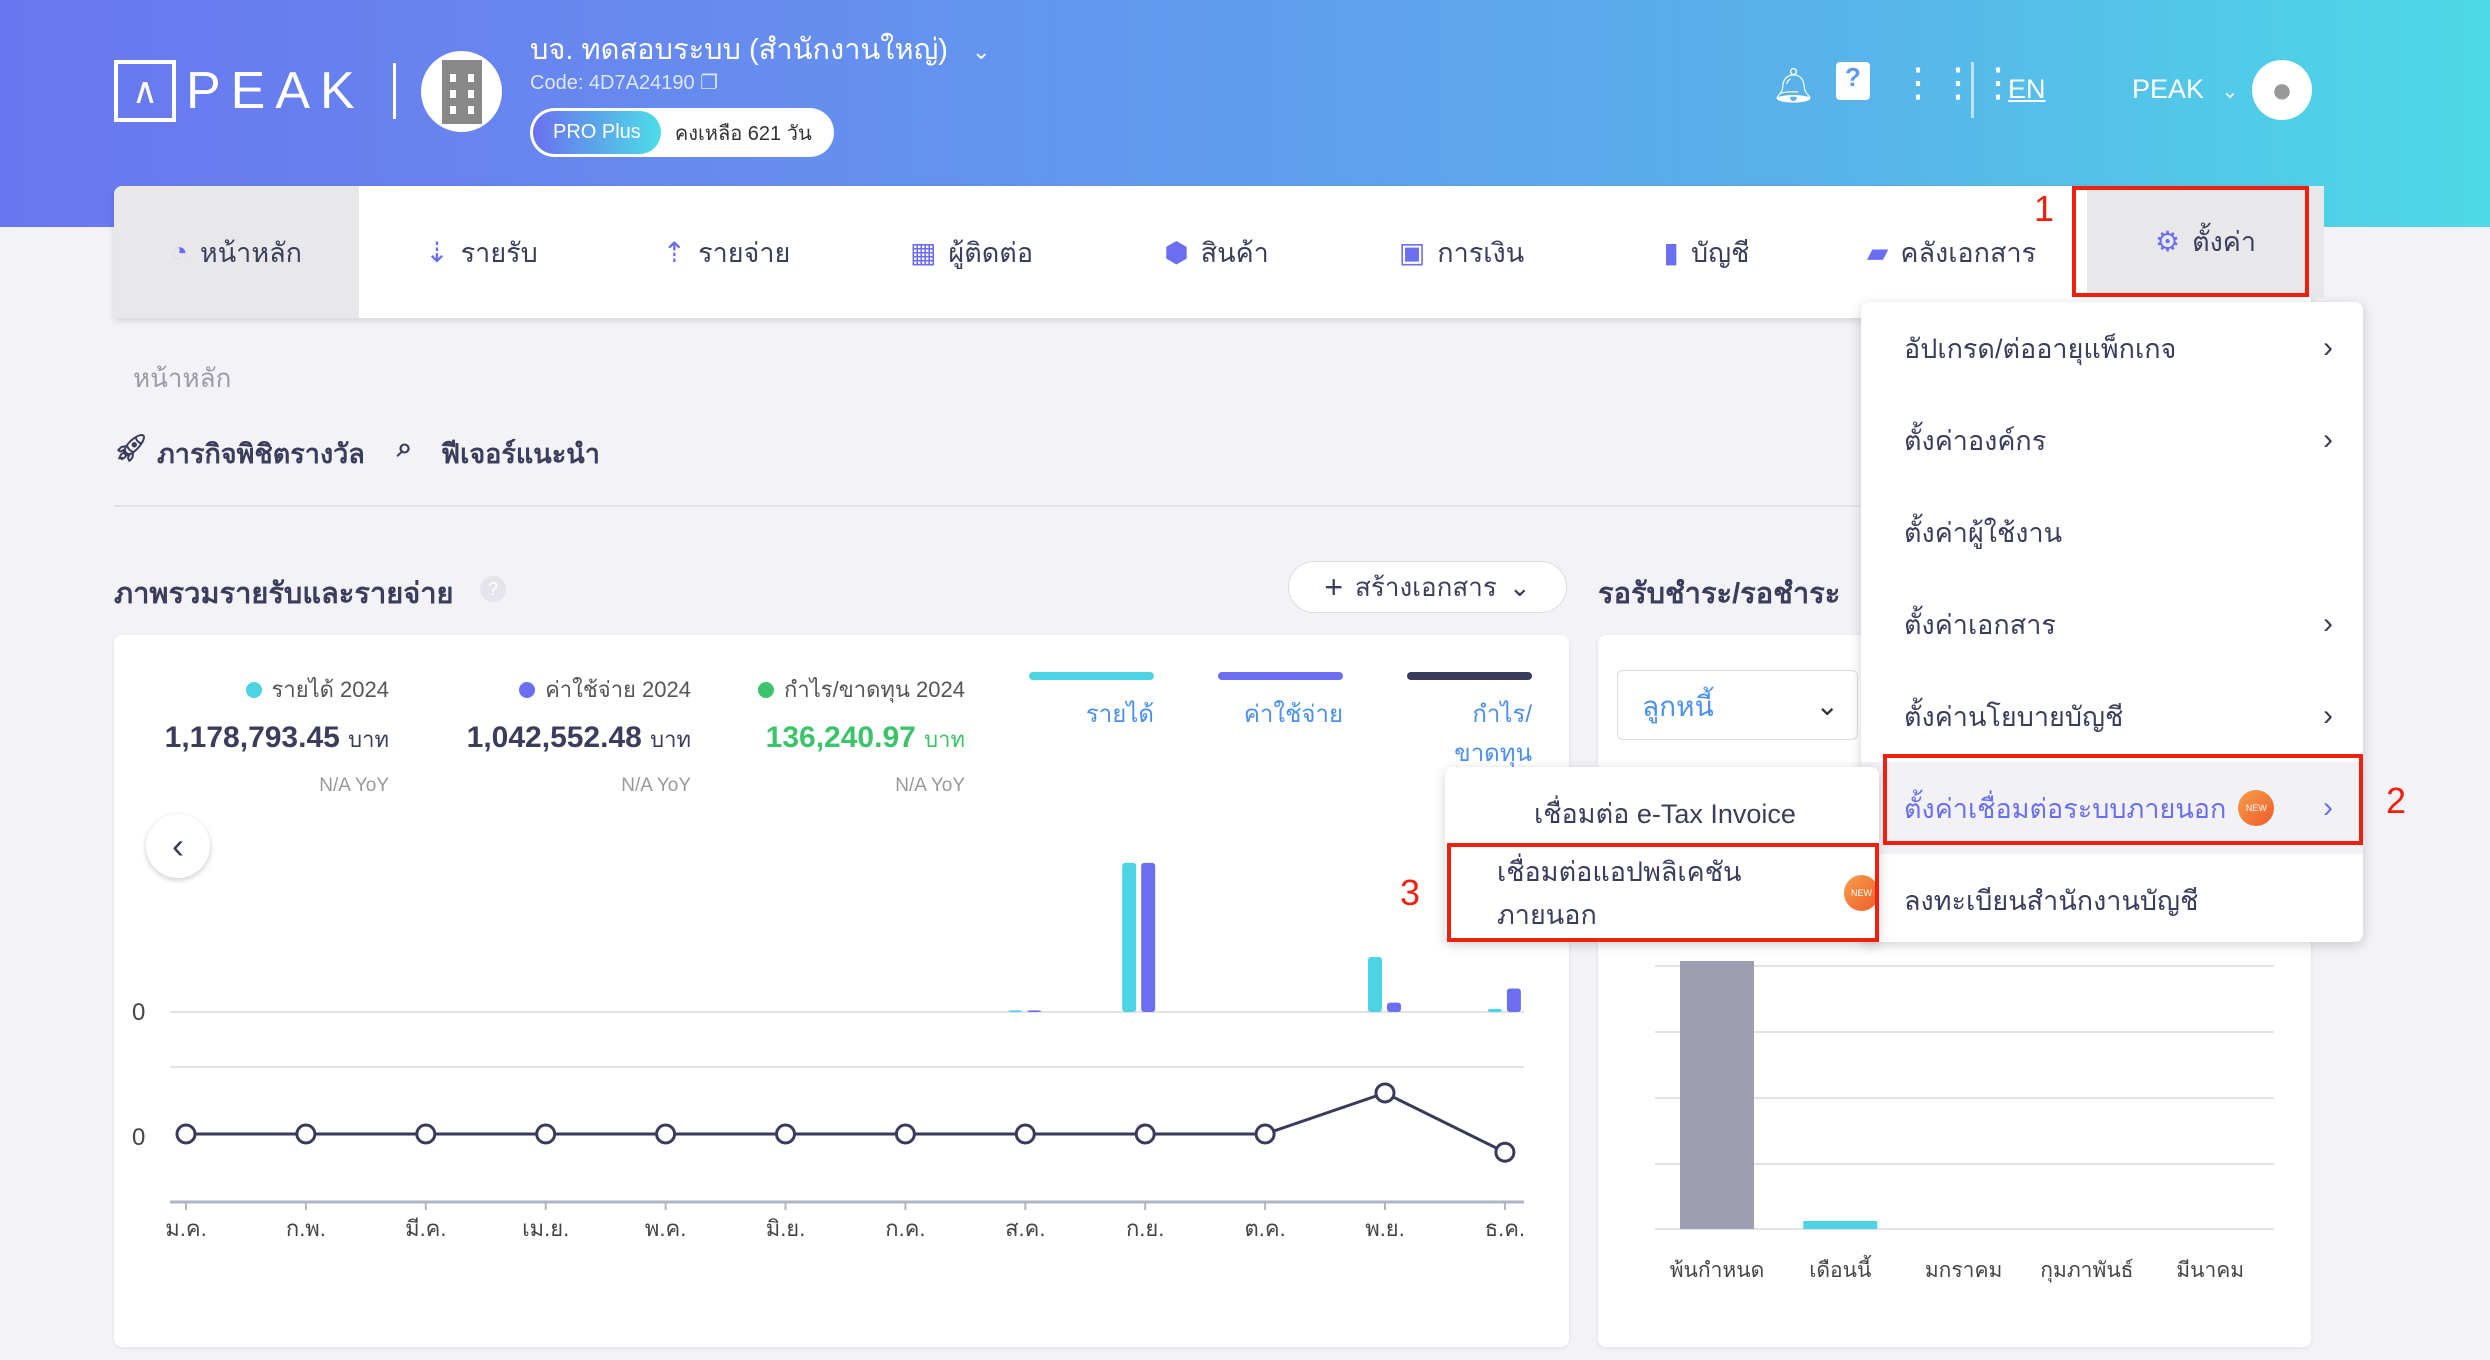 The width and height of the screenshot is (2490, 1360). I want to click on chart-prev-button: ‹, so click(178, 846).